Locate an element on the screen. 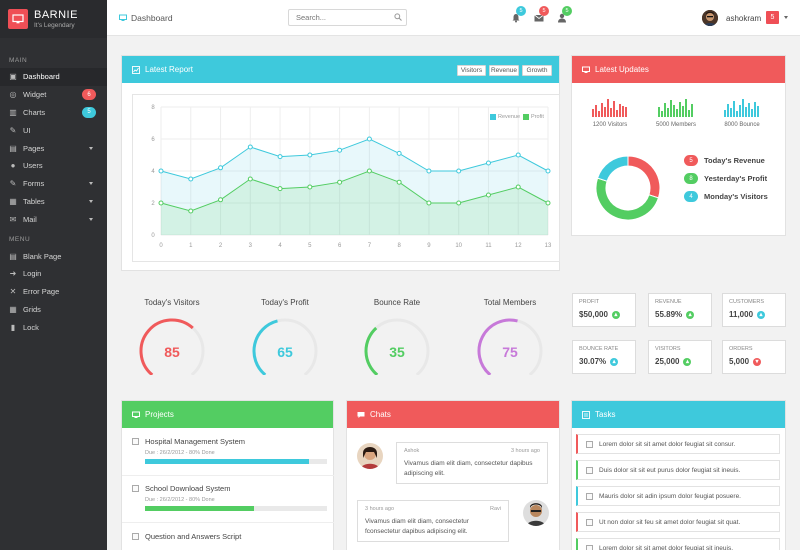 This screenshot has height=550, width=800. avatar is located at coordinates (710, 18).